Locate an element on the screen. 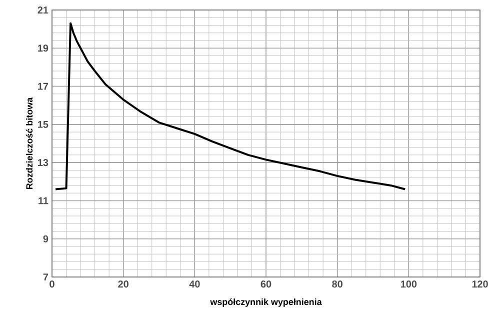 The height and width of the screenshot is (329, 499). y-tick-label: 13 is located at coordinates (43, 162).